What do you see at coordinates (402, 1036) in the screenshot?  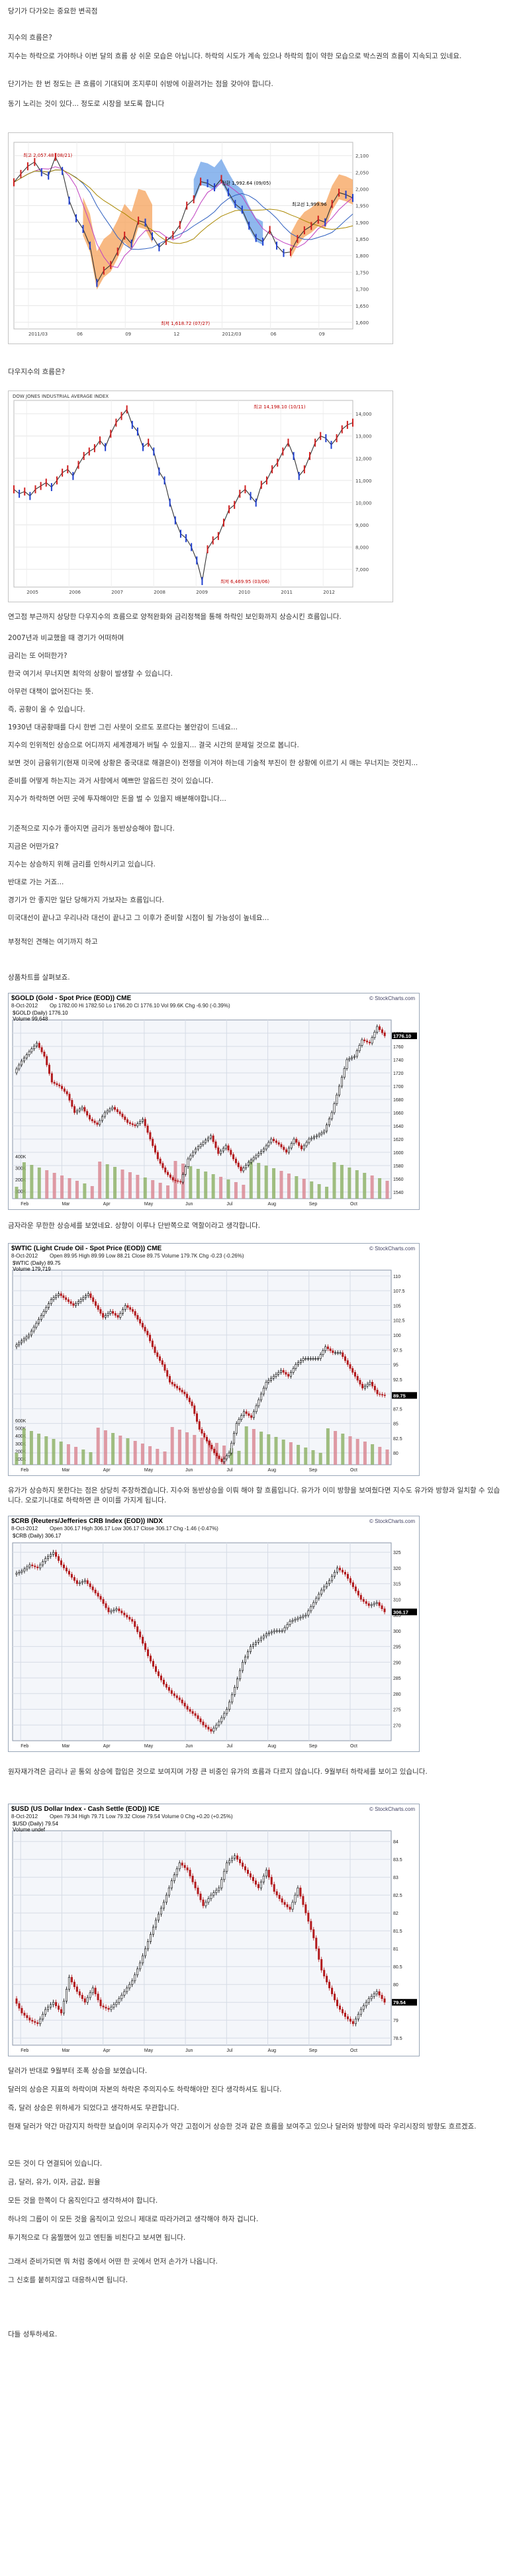 I see `last-value-label: 1776.10` at bounding box center [402, 1036].